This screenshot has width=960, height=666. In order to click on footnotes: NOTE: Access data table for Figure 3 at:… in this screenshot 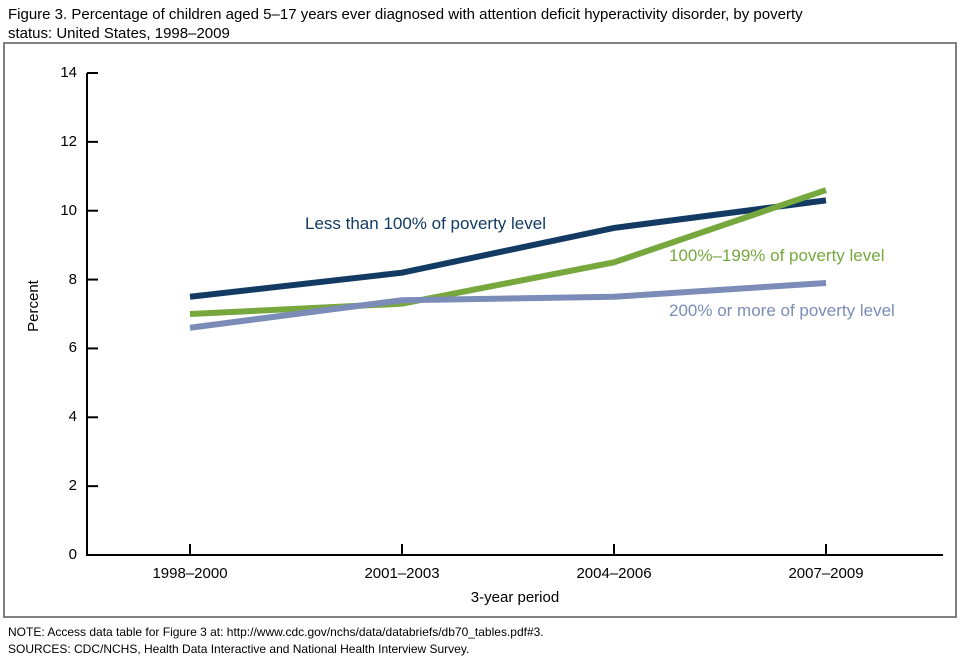, I will do `click(480, 641)`.